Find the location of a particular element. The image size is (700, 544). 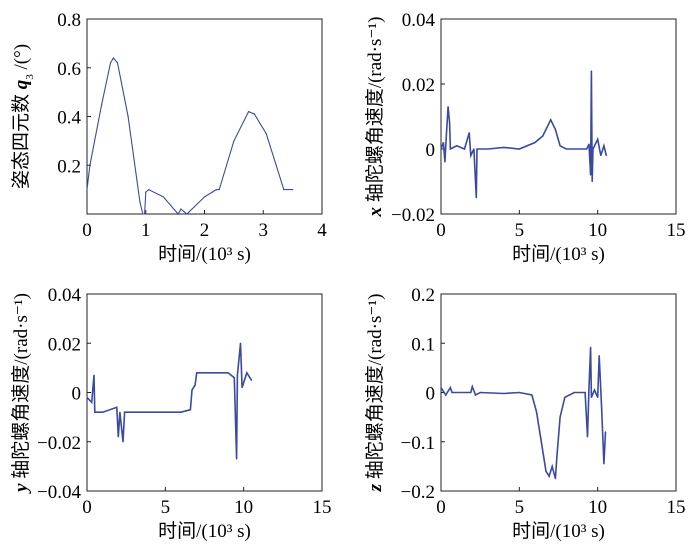

y-tick-label: 0.04 is located at coordinates (65, 295).